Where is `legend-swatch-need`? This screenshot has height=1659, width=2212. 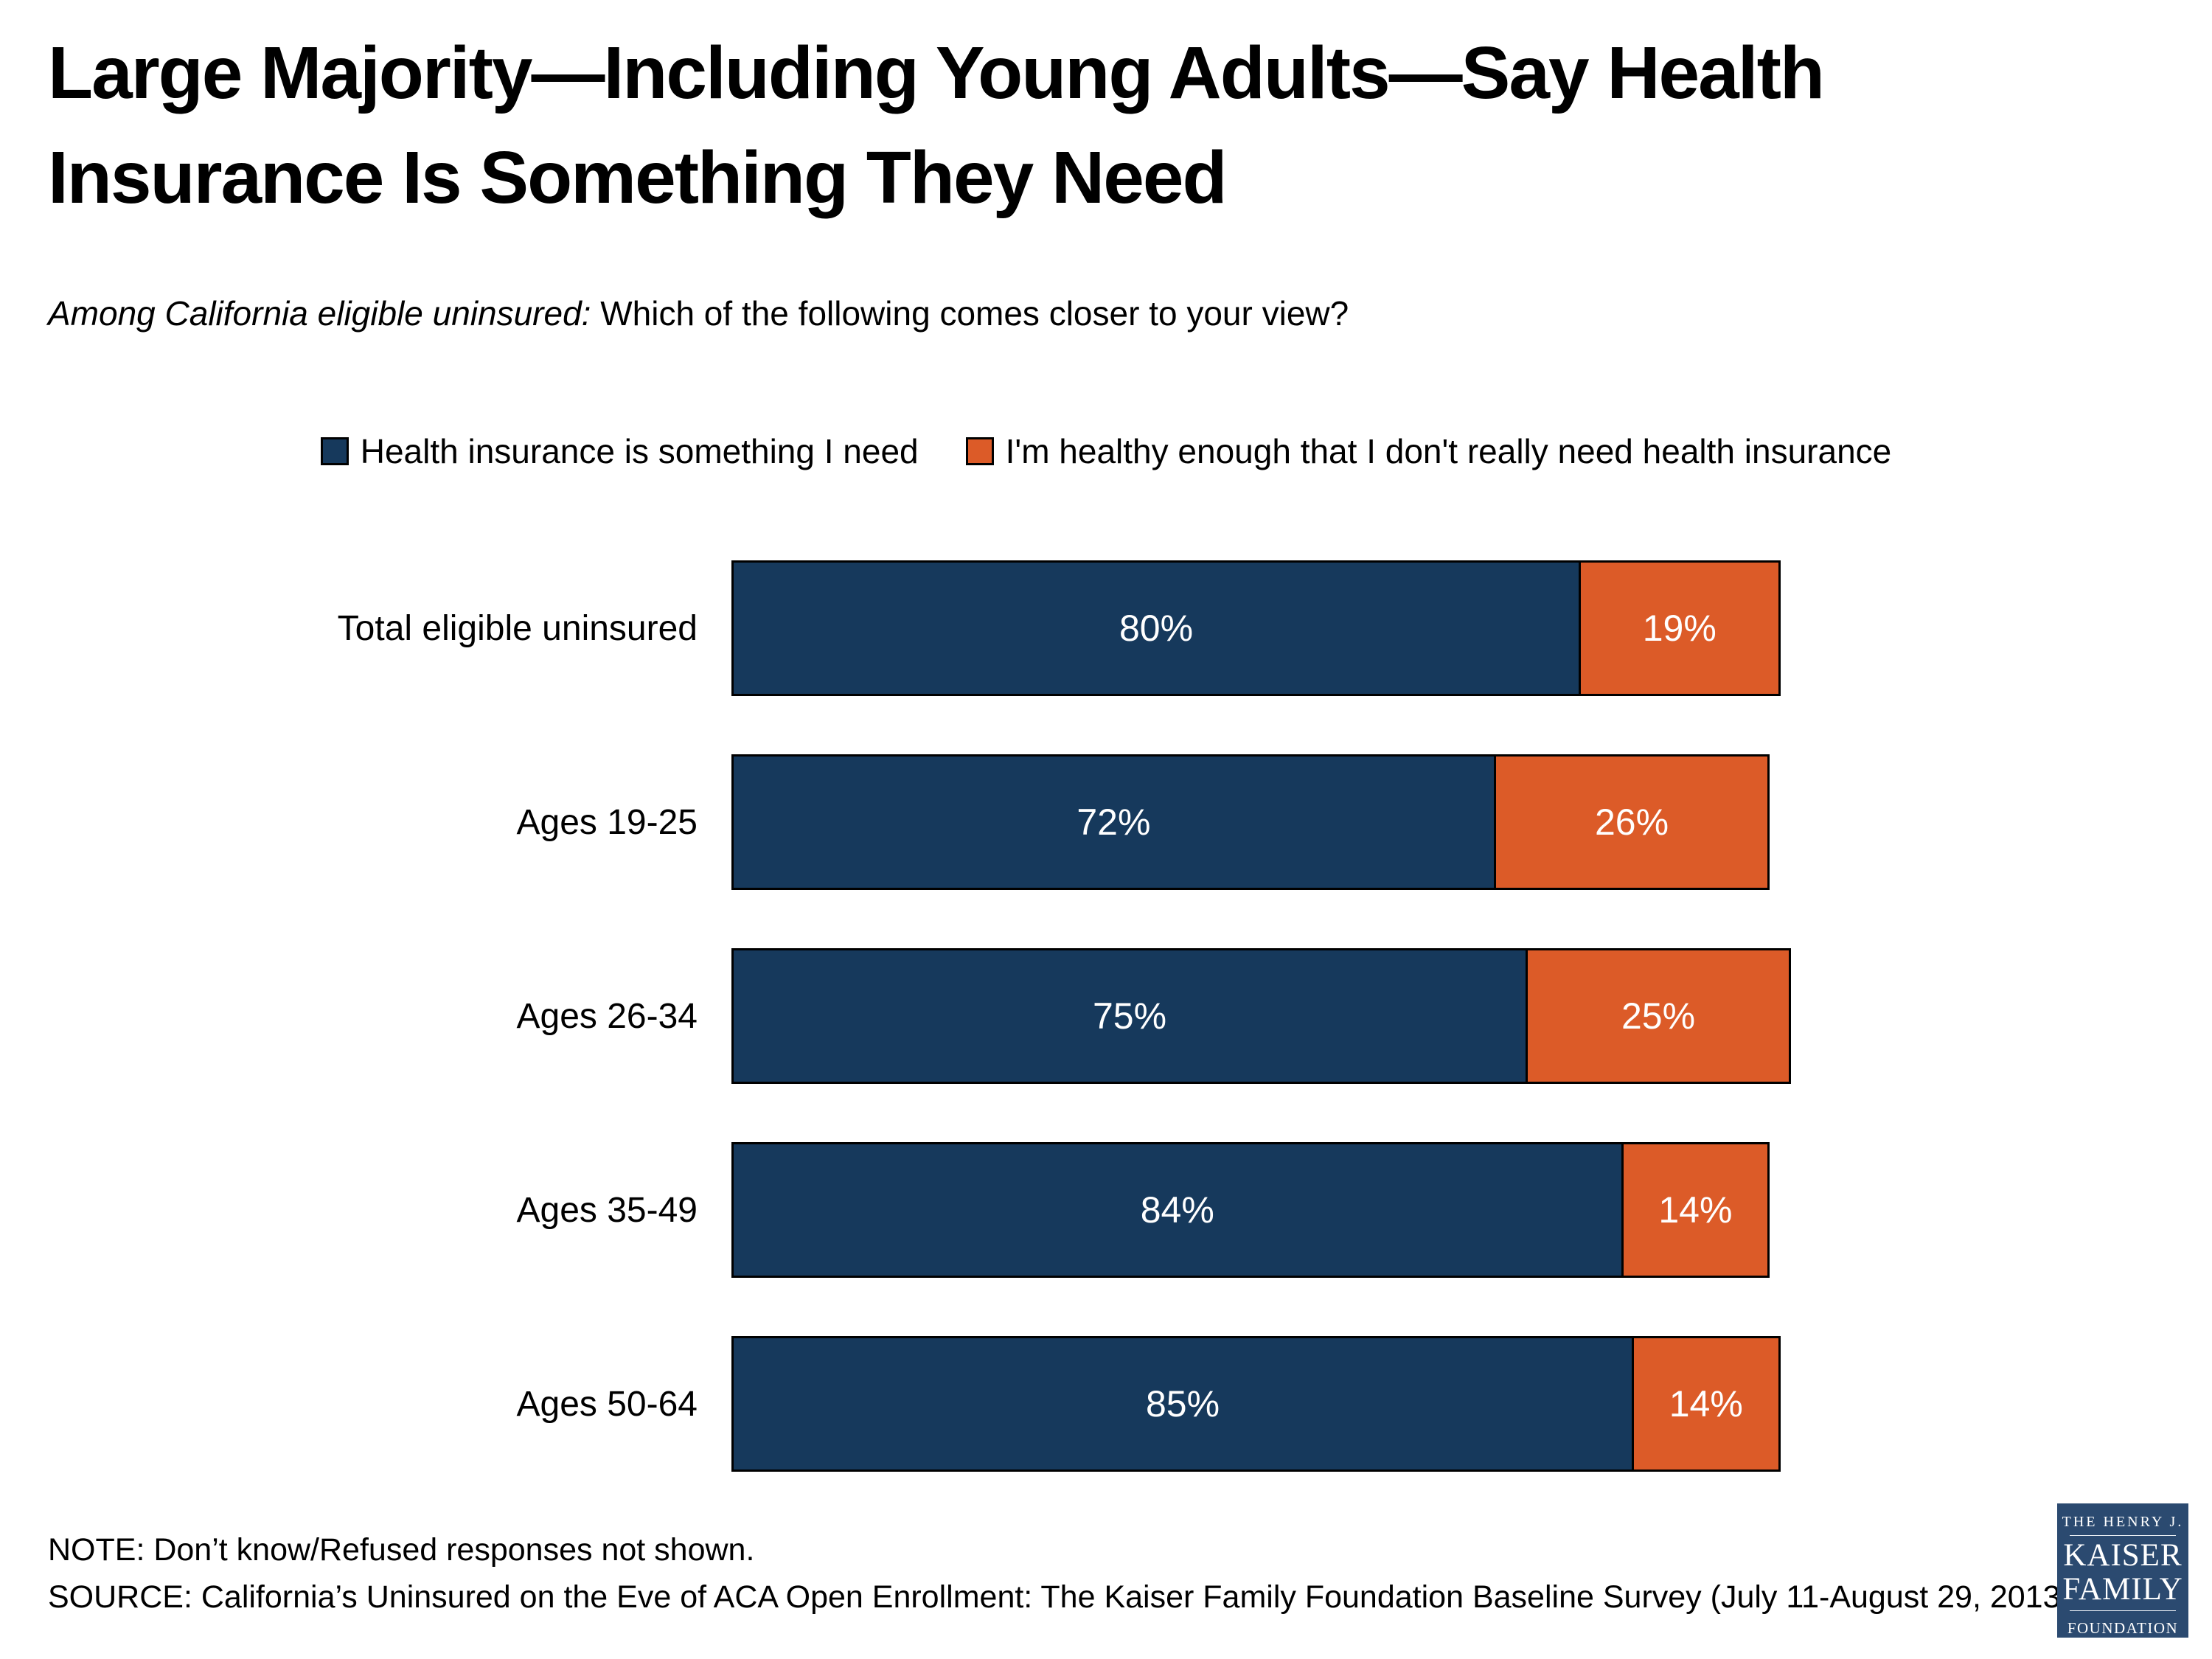
legend-swatch-need is located at coordinates (334, 451).